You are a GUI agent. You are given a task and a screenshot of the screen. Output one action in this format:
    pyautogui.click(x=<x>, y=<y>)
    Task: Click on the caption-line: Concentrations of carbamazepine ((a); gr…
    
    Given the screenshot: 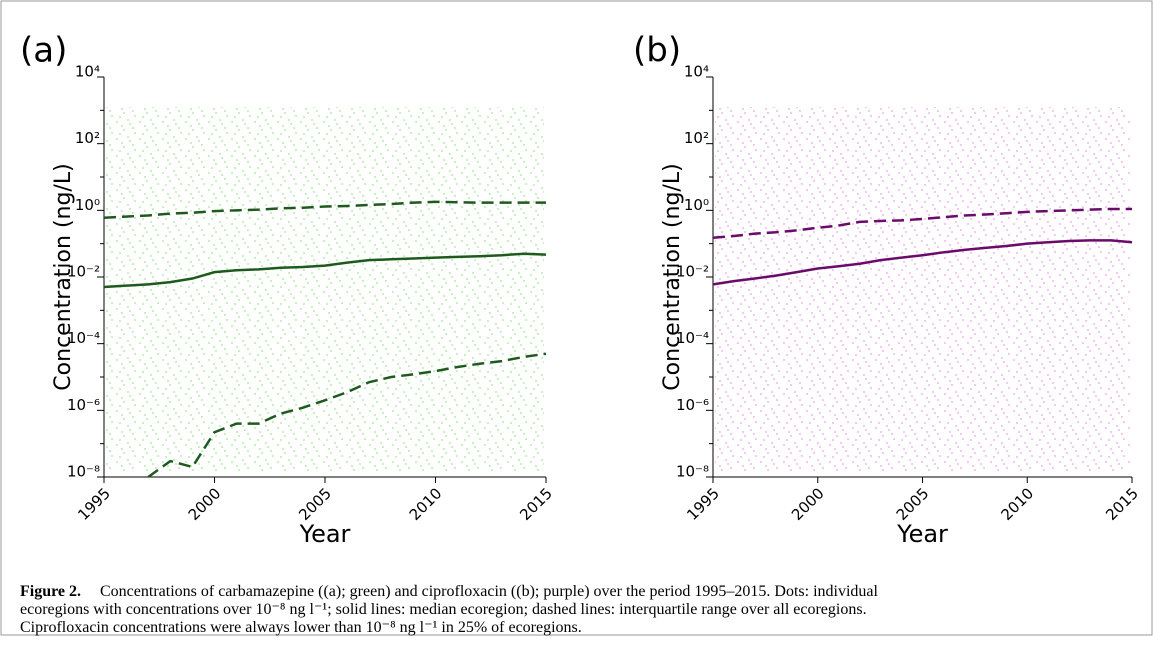 What is the action you would take?
    pyautogui.click(x=489, y=591)
    